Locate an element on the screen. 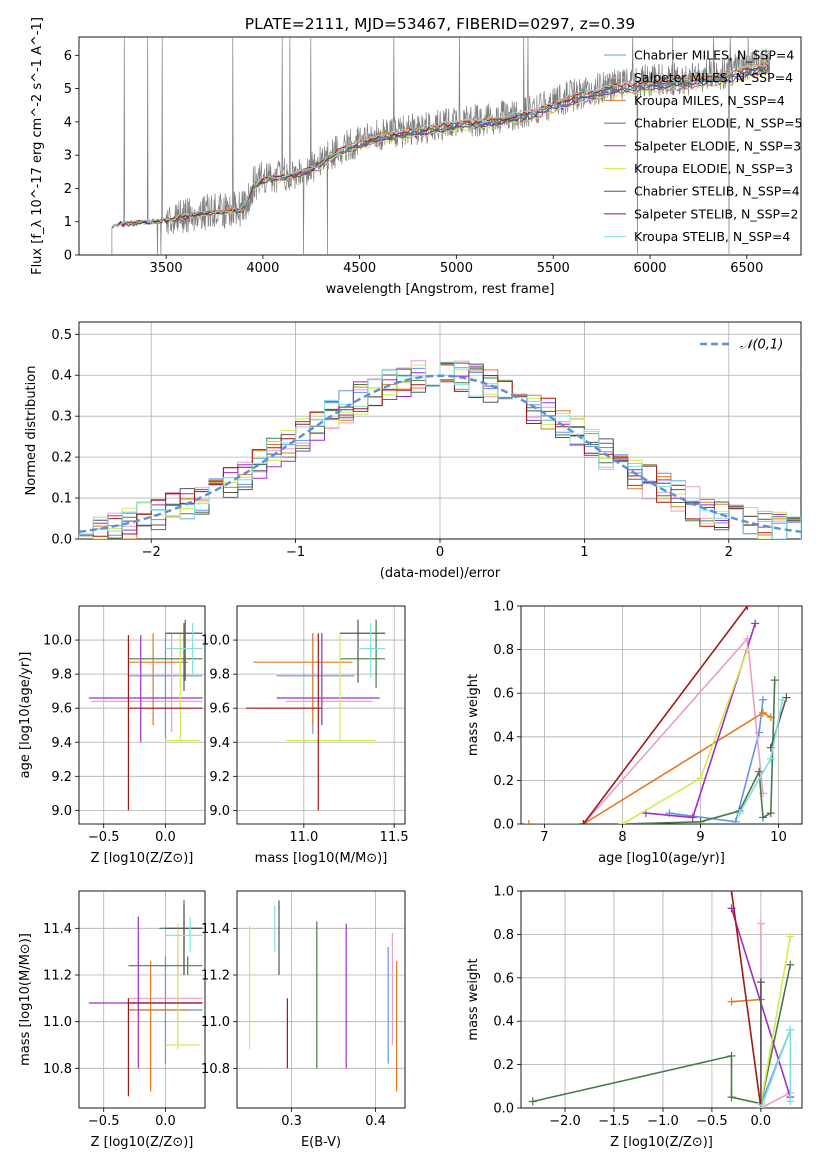 The image size is (819, 1170). y-tick-label: 9.6 is located at coordinates (219, 709).